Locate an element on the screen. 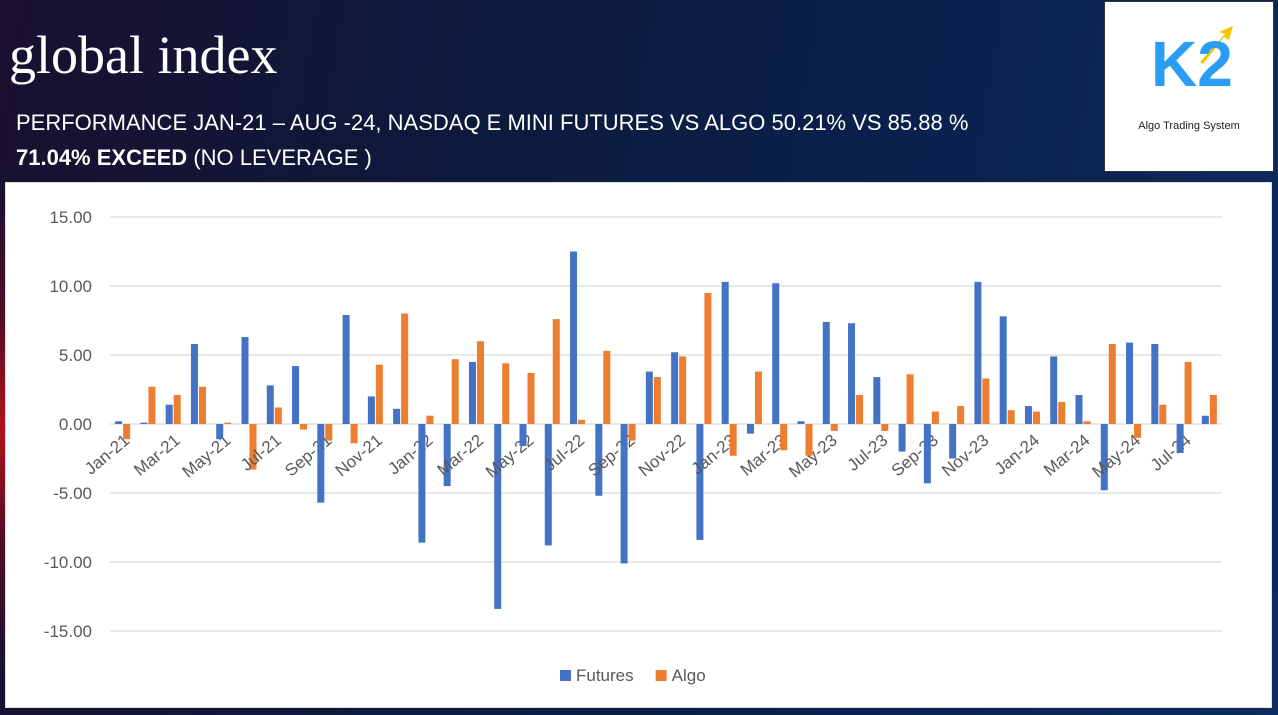  y-tick-label: 15.00 is located at coordinates (70, 217).